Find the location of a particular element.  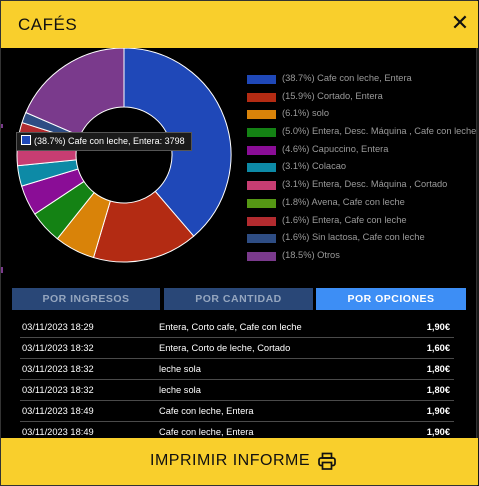

legend-label: (6.1%) solo is located at coordinates (306, 113).